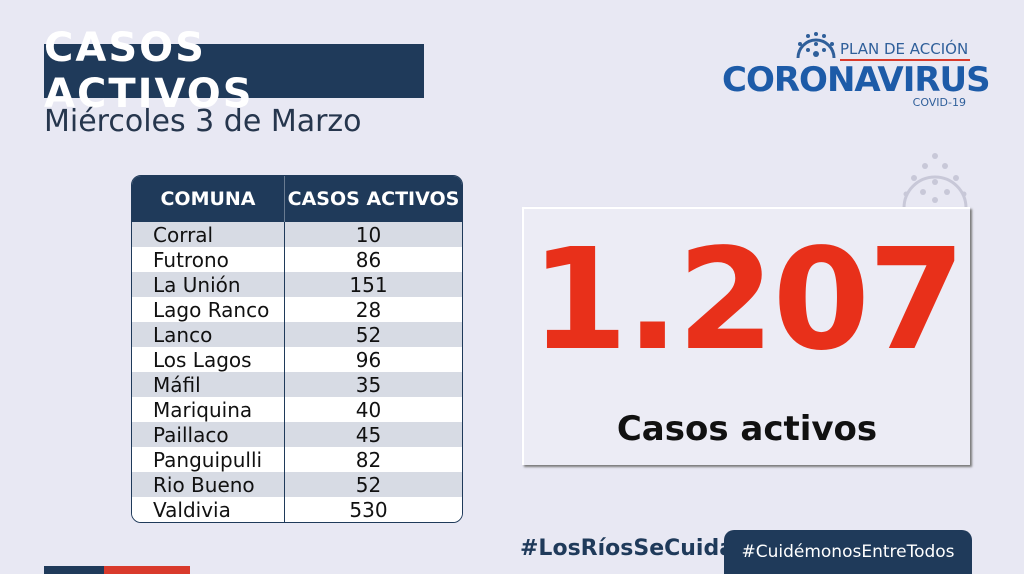  What do you see at coordinates (208, 259) in the screenshot?
I see `comuna-cell: Futrono` at bounding box center [208, 259].